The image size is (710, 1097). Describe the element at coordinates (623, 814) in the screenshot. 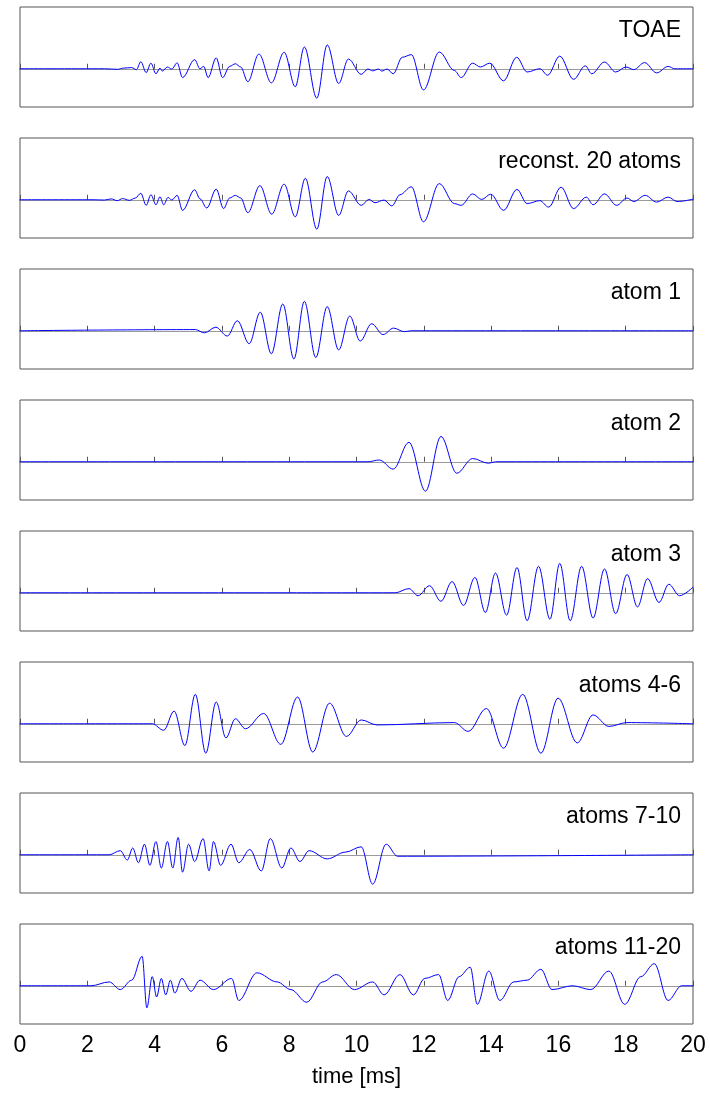

I see `chart-title: atoms 7-10` at that location.